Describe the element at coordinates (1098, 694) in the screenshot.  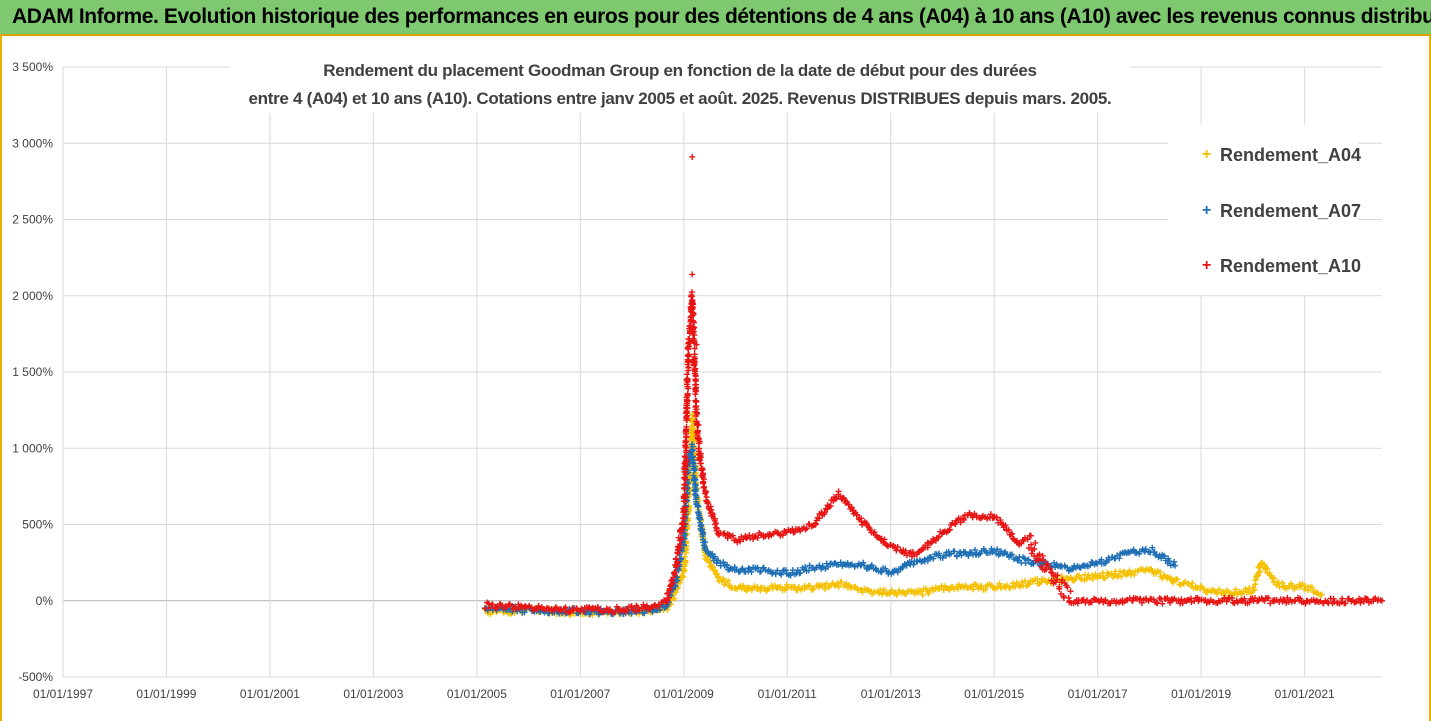
I see `x-tick-label: 01/01/2017` at that location.